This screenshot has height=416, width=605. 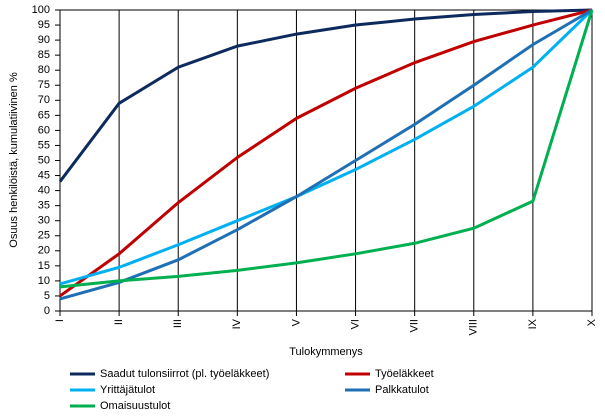 What do you see at coordinates (592, 322) in the screenshot?
I see `x-tick-label: X` at bounding box center [592, 322].